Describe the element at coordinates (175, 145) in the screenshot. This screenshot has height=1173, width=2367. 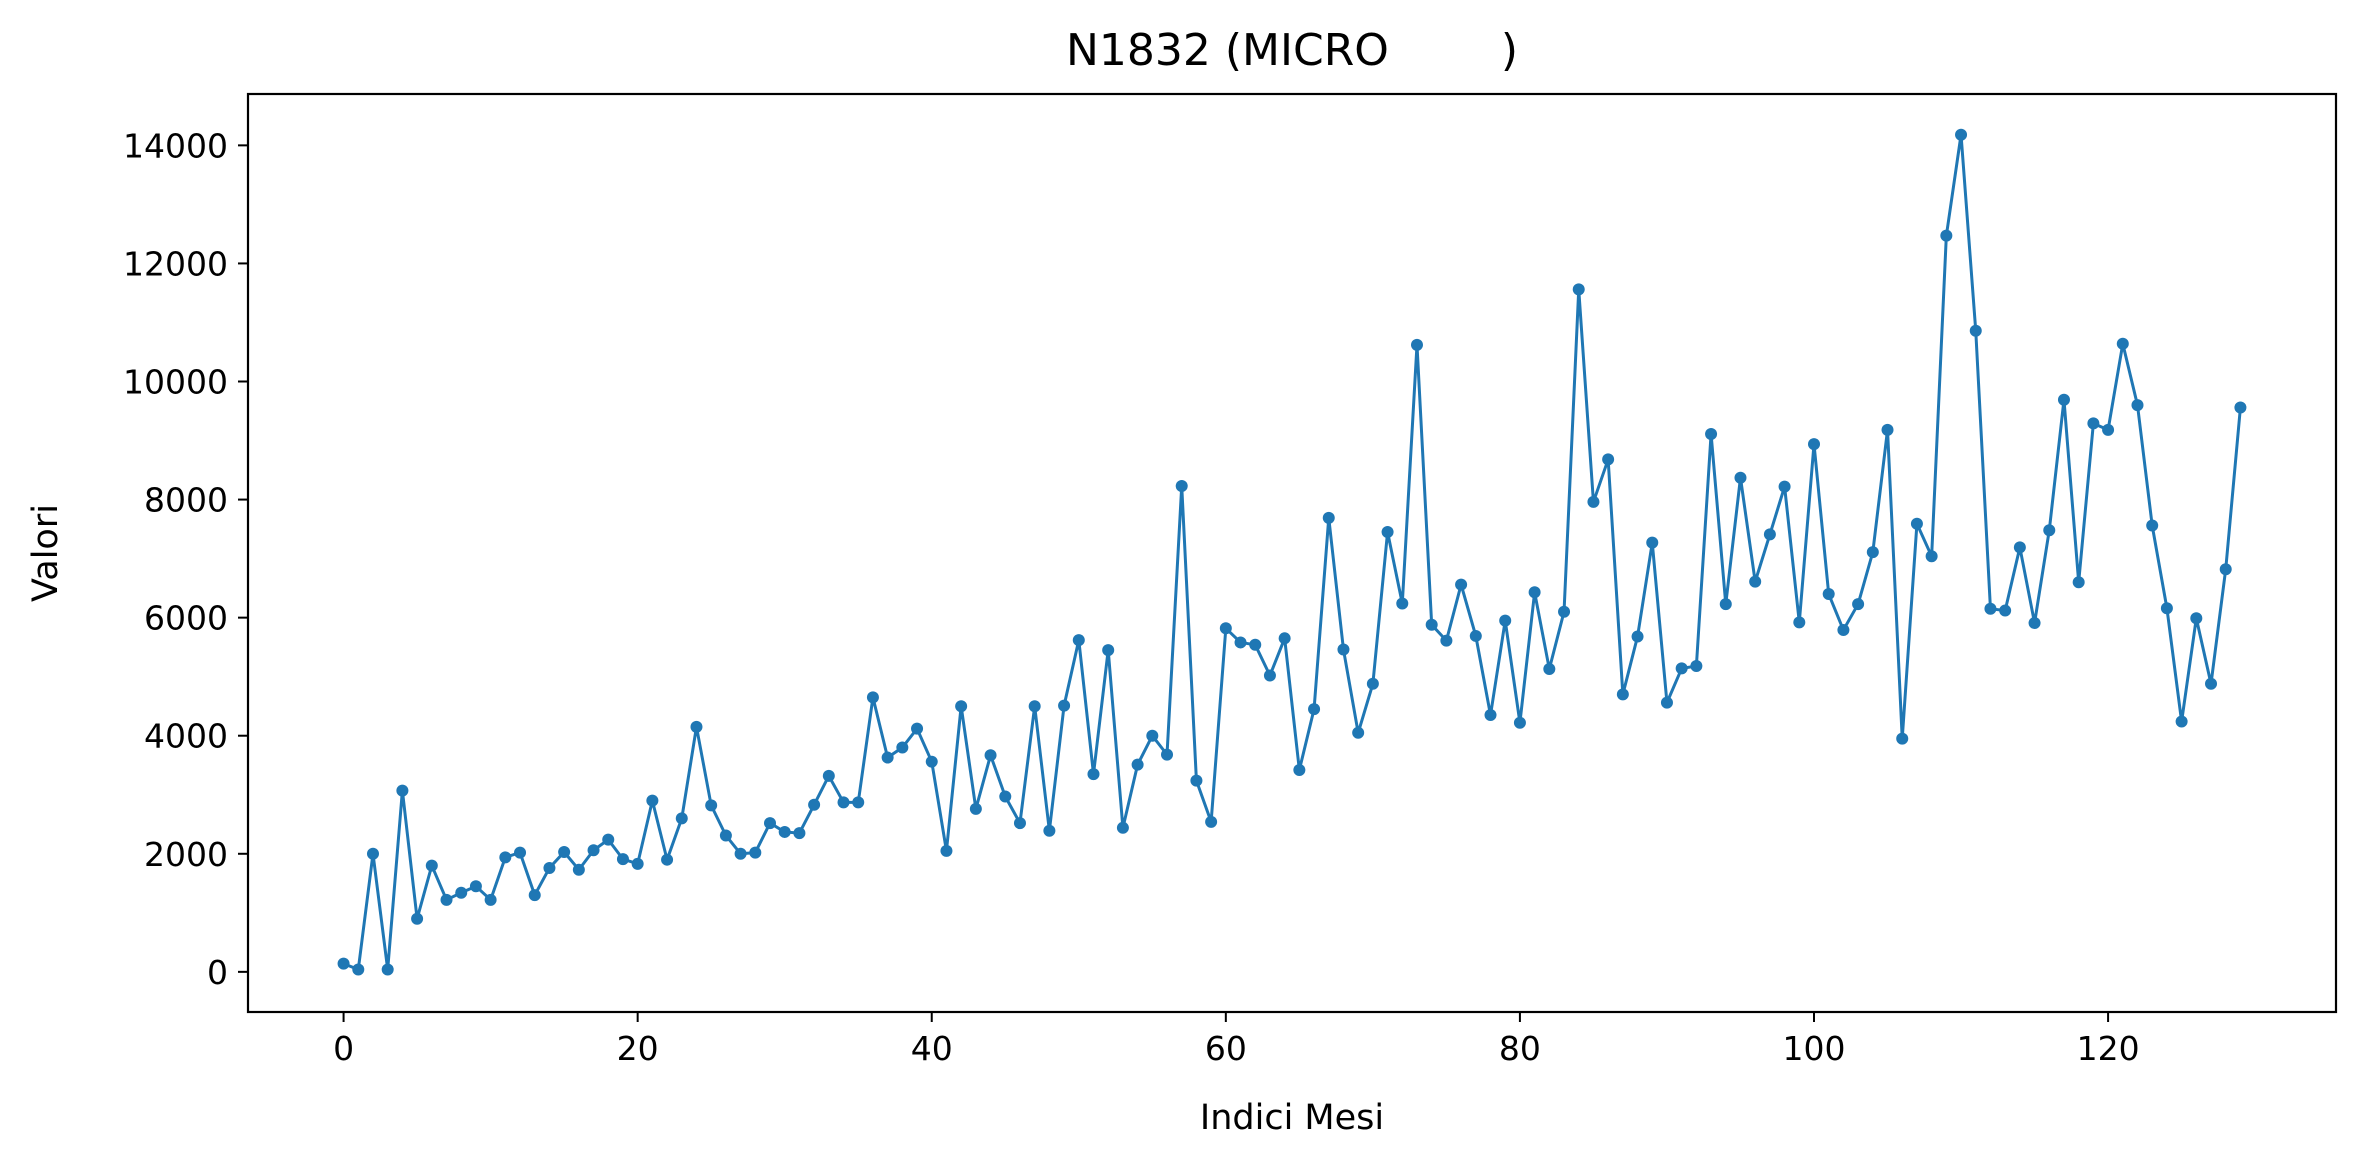
I see `y-tick-label: 14000` at that location.